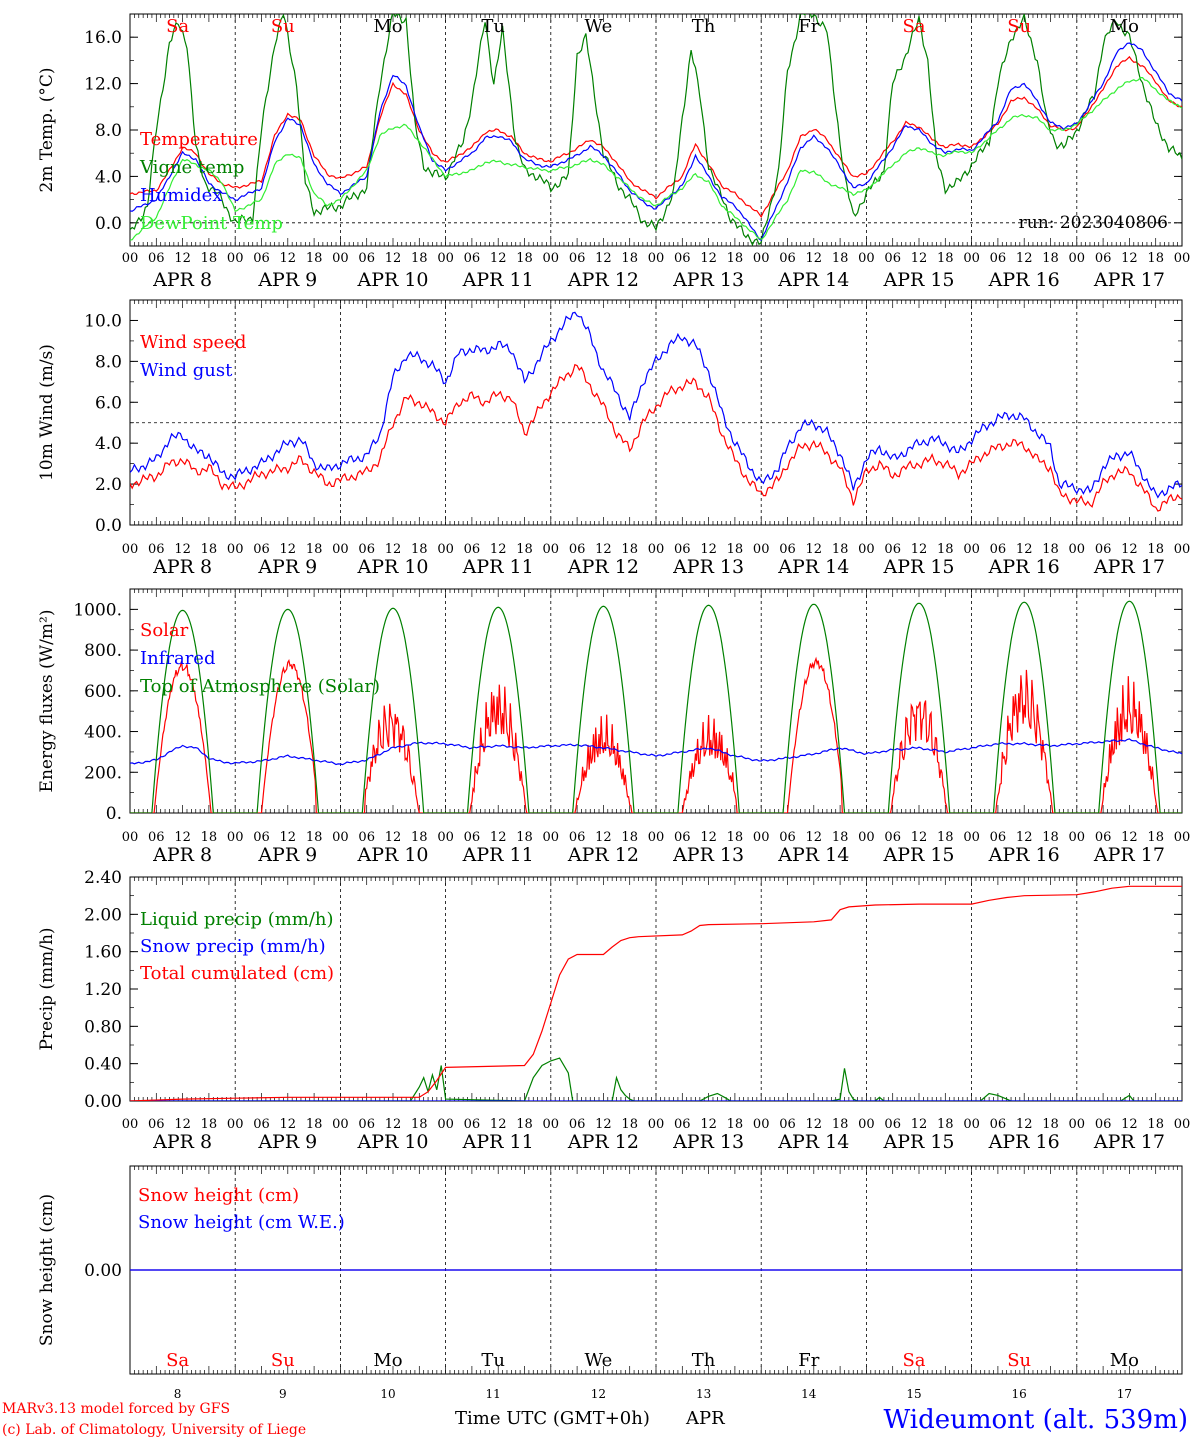  Describe the element at coordinates (108, 177) in the screenshot. I see `y-tick-label: 4.0` at that location.